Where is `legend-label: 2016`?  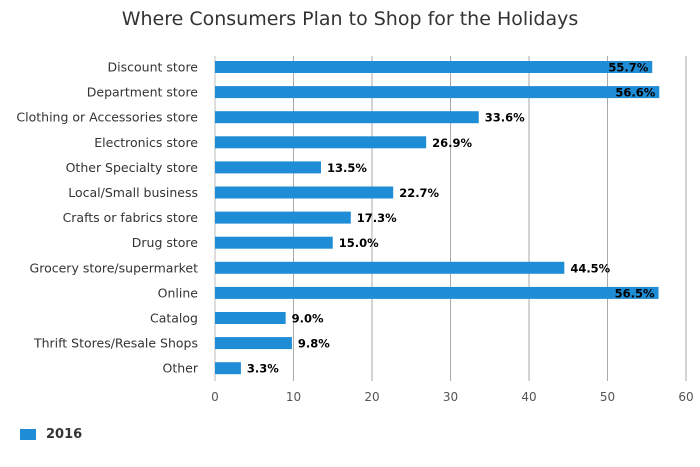
legend-label: 2016 is located at coordinates (64, 434).